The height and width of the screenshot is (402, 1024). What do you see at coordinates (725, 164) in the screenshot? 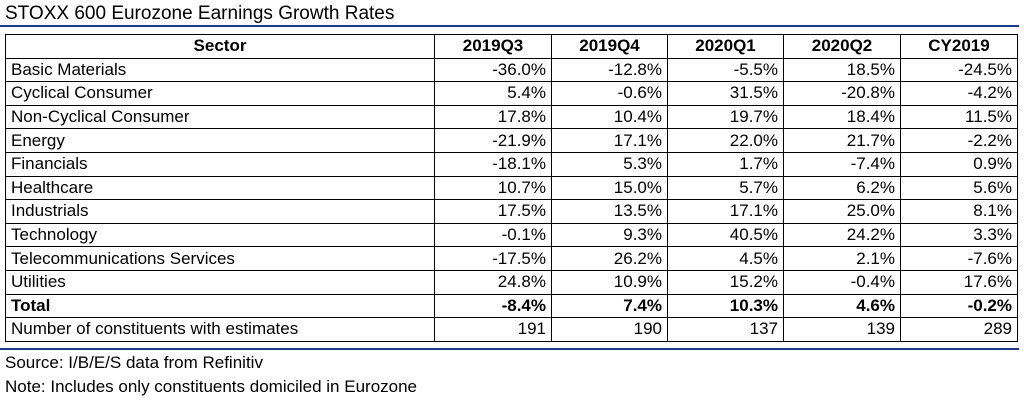
I see `value-cell: 1.7%` at bounding box center [725, 164].